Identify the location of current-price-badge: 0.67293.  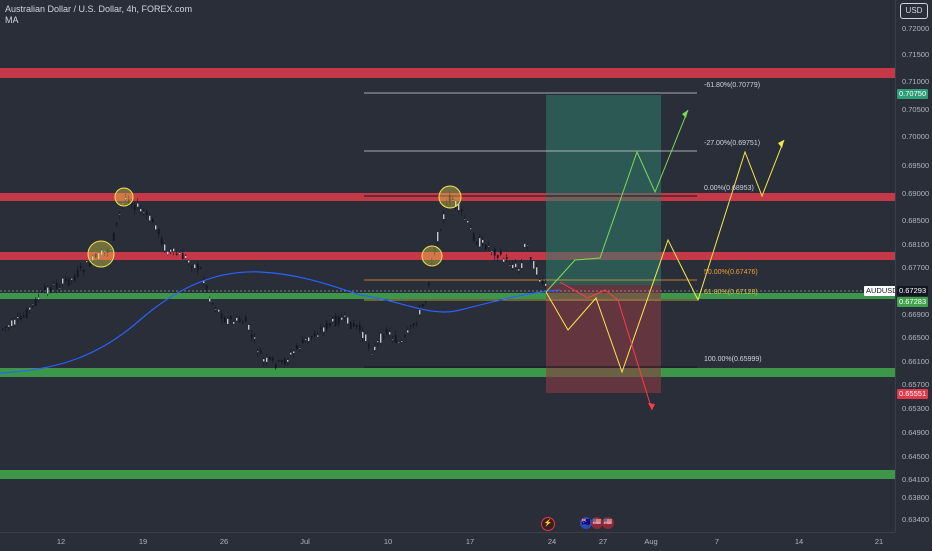
(913, 291).